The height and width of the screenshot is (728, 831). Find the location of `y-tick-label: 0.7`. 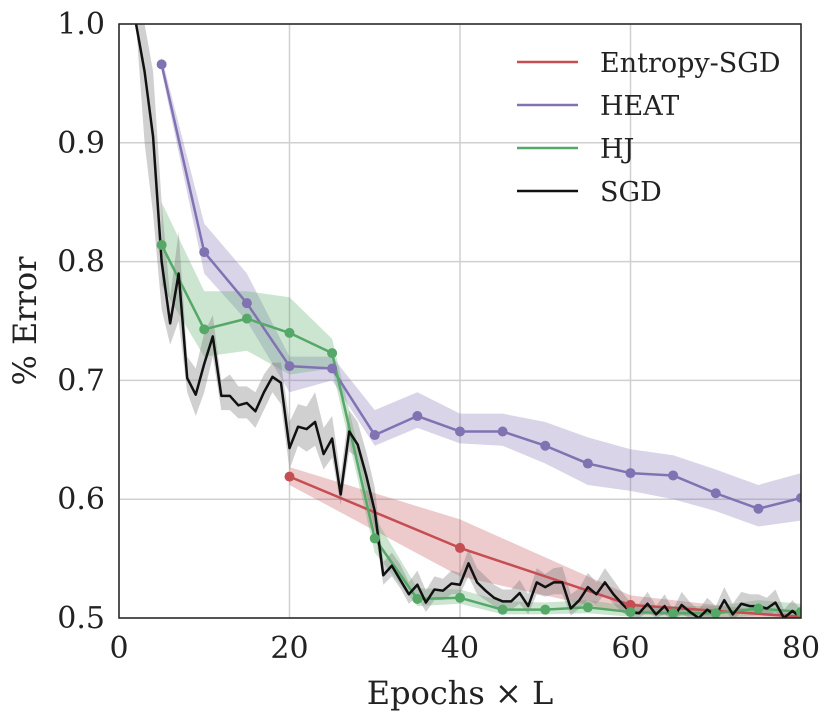

y-tick-label: 0.7 is located at coordinates (81, 380).